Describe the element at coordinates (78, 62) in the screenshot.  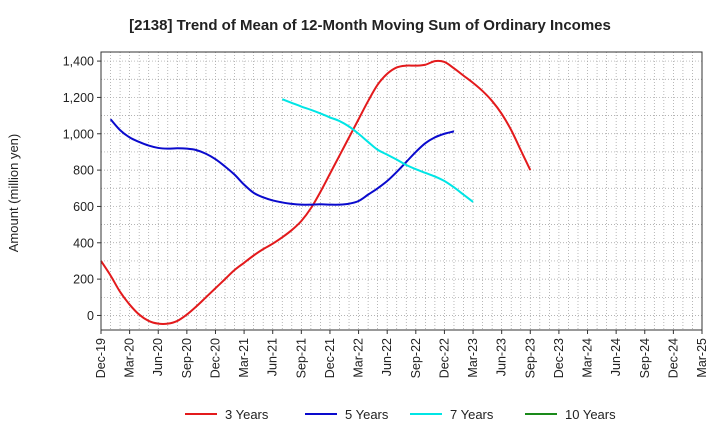
I see `y-tick-label: 1,400` at that location.